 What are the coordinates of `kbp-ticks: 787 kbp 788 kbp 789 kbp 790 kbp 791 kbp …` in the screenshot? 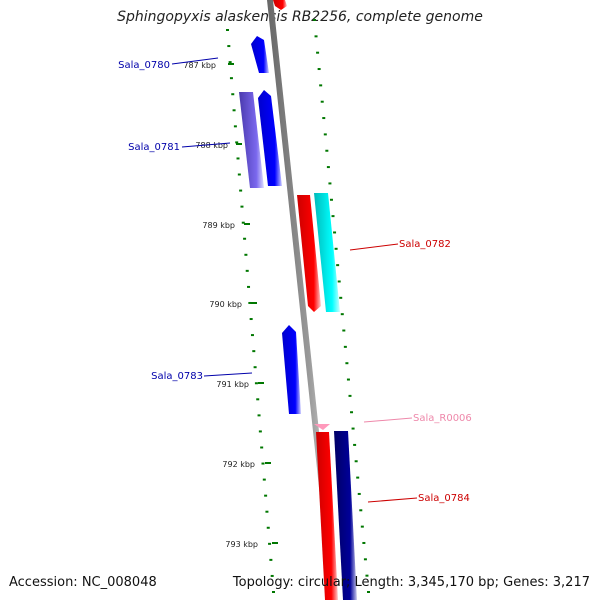 It's located at (230, 305).